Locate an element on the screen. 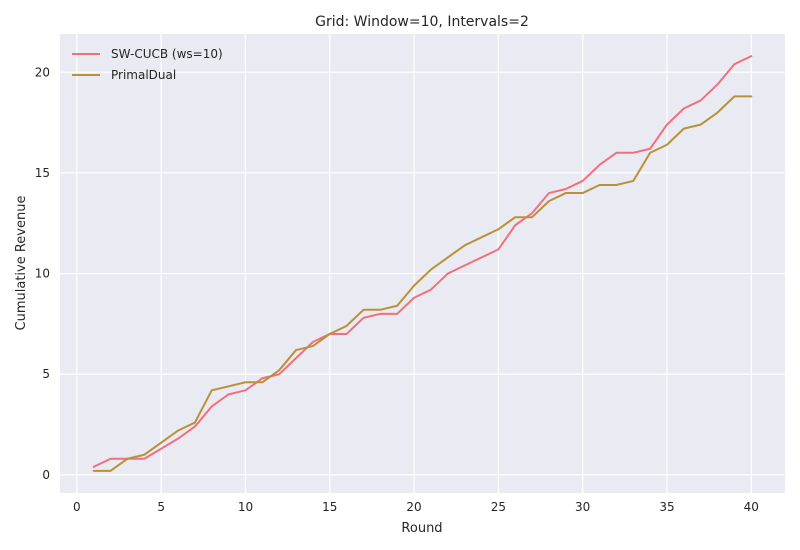 Image resolution: width=800 pixels, height=550 pixels. x-tick-label: 10 is located at coordinates (245, 507).